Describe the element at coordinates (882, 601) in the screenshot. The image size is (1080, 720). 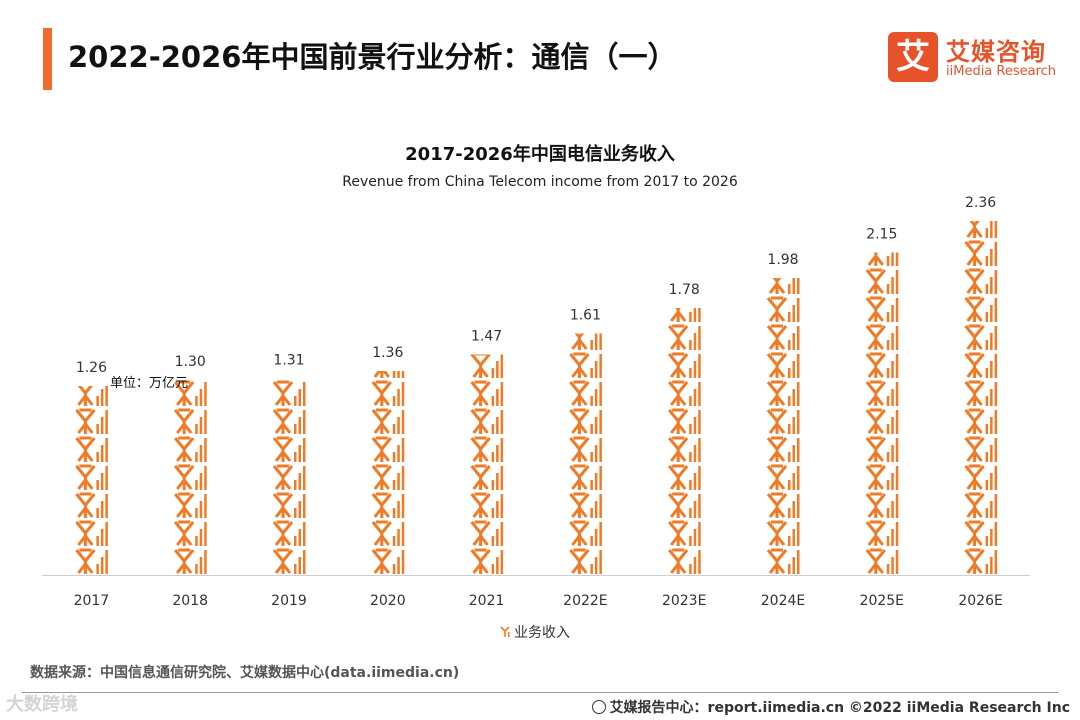
I see `x-tick-2025E: 2025E` at that location.